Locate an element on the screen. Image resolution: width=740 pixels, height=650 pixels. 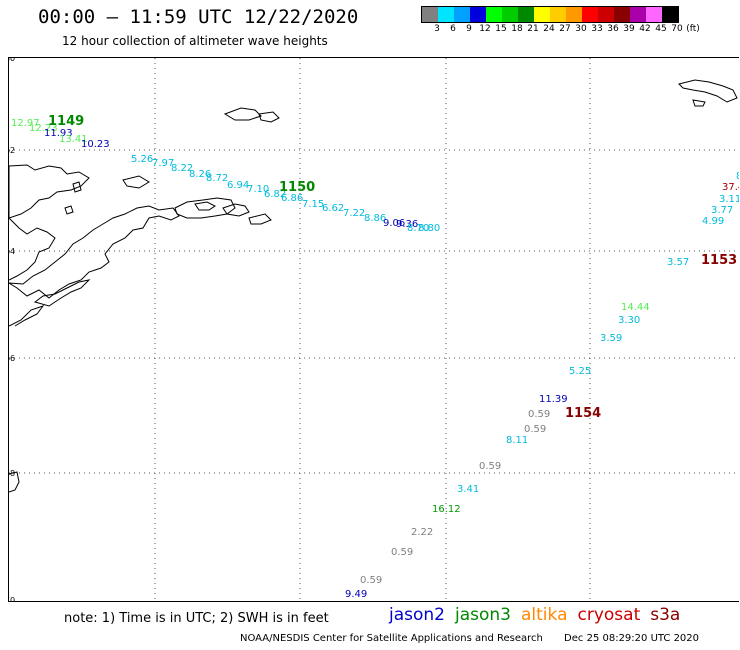
wave-height-label: 8 is located at coordinates (737, 176).